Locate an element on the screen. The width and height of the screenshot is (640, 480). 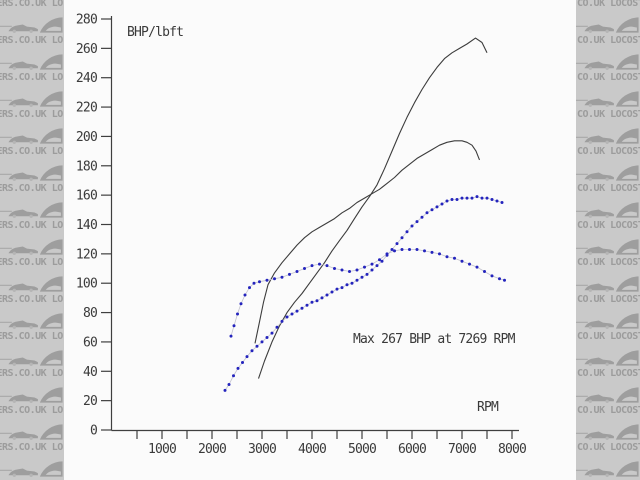
x-tick-label-4000: 4000 is located at coordinates (312, 449).